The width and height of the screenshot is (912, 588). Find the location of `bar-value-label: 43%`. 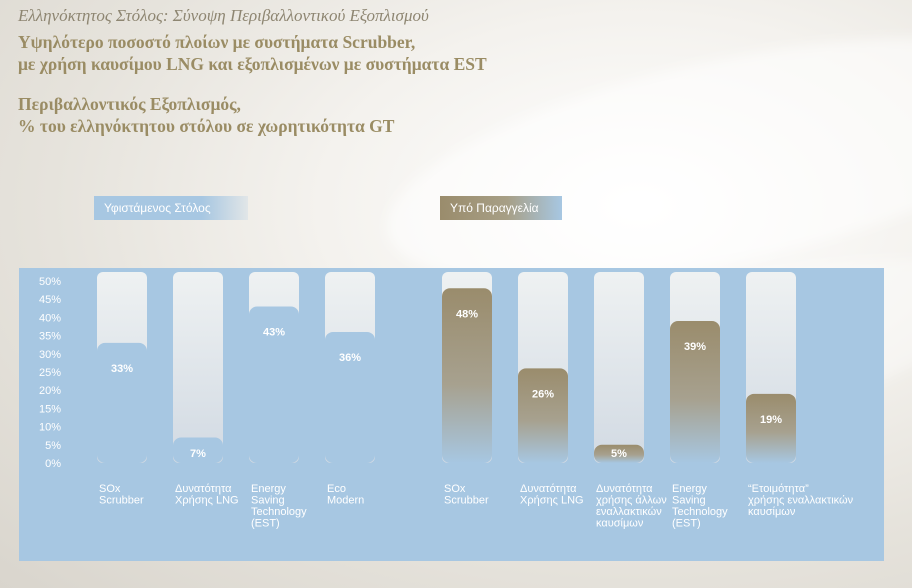

bar-value-label: 43% is located at coordinates (274, 332).